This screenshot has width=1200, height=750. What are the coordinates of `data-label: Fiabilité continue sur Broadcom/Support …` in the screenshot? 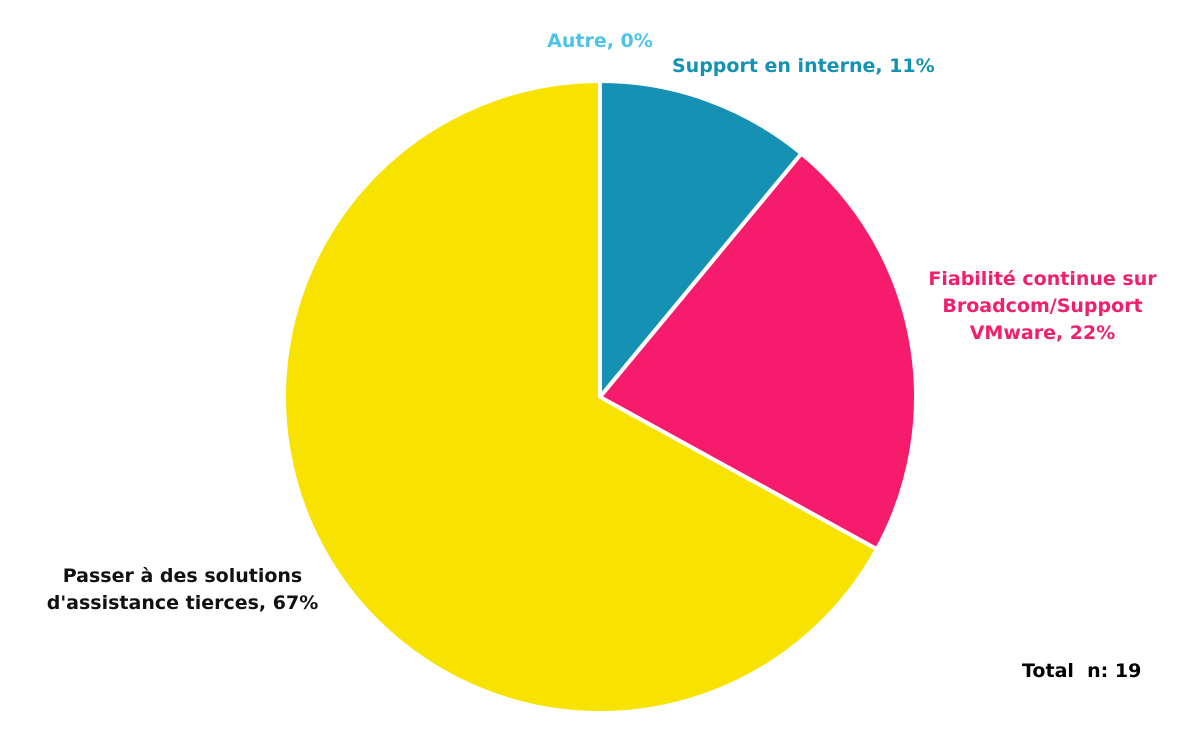 It's located at (1046, 306).